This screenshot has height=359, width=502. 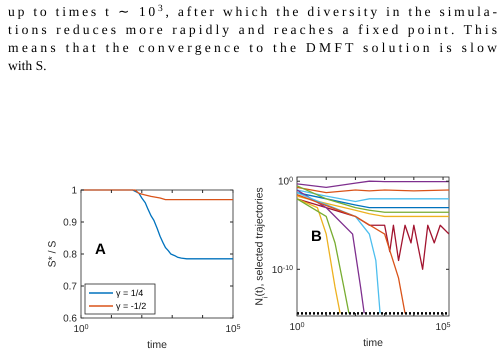 What do you see at coordinates (74, 191) in the screenshot?
I see `y-tick-label: 1` at bounding box center [74, 191].